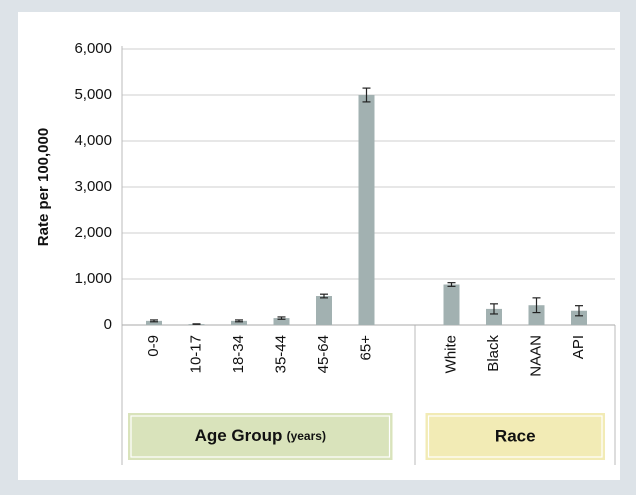  Describe the element at coordinates (280, 354) in the screenshot. I see `x-tick-label: 35-44` at that location.